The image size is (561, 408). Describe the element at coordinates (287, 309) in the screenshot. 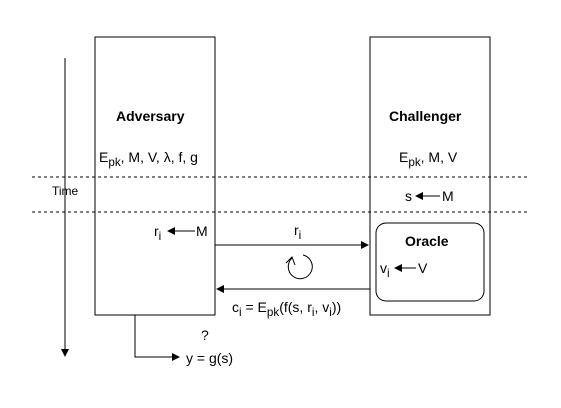

I see `response-message-label: ci = Epk(f(s, ri, vi))` at that location.